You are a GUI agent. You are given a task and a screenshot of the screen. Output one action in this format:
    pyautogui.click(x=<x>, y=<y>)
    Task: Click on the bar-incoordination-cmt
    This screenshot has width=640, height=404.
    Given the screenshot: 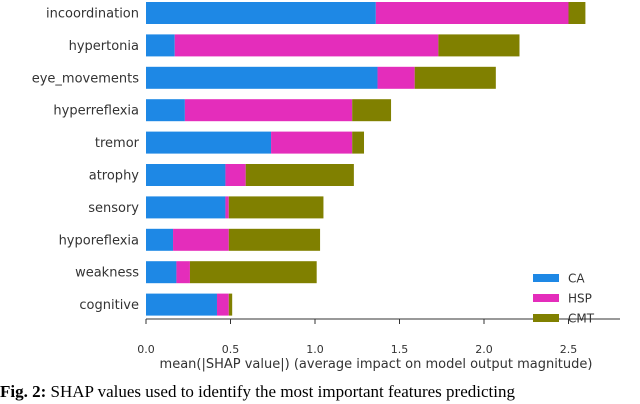 What is the action you would take?
    pyautogui.click(x=577, y=13)
    